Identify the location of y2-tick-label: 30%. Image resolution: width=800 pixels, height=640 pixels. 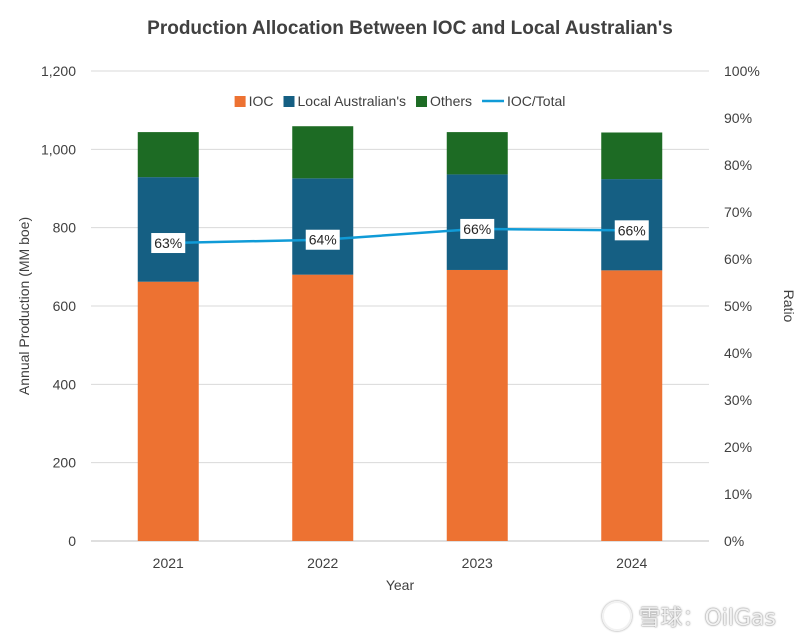
(738, 400).